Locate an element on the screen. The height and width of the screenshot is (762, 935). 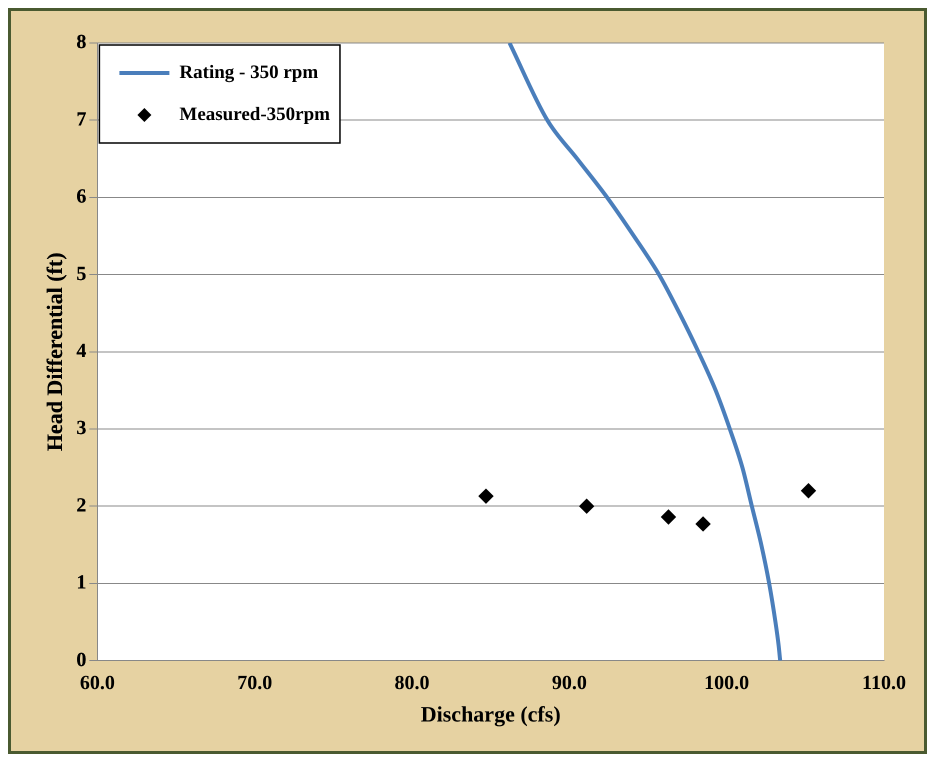
x-axis-title: Discharge (cfs) is located at coordinates (490, 713).